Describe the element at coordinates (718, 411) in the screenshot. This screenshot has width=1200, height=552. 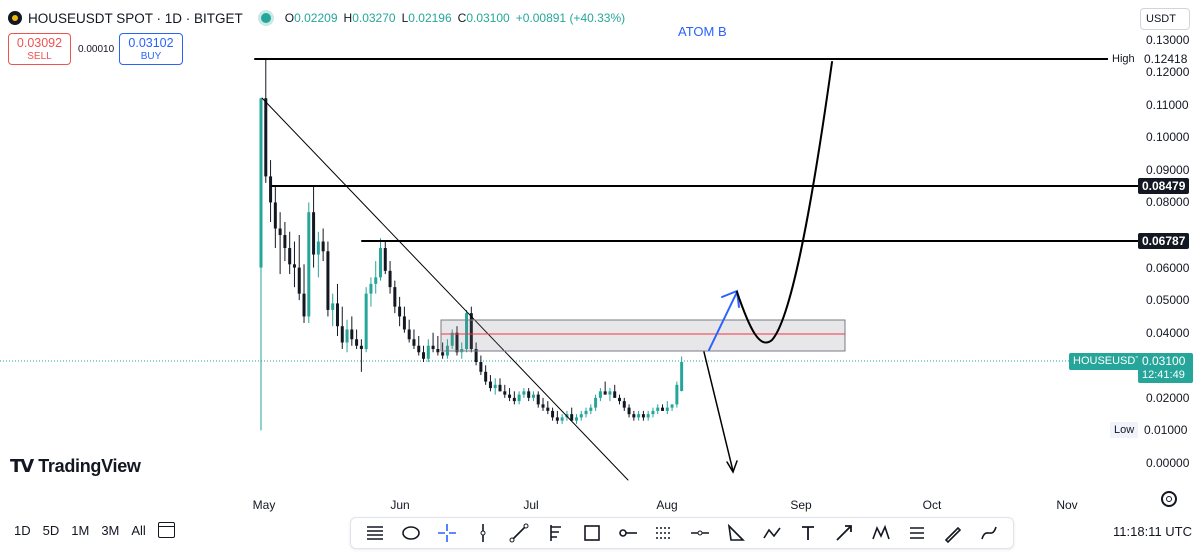
I see `projection-down-arrow` at that location.